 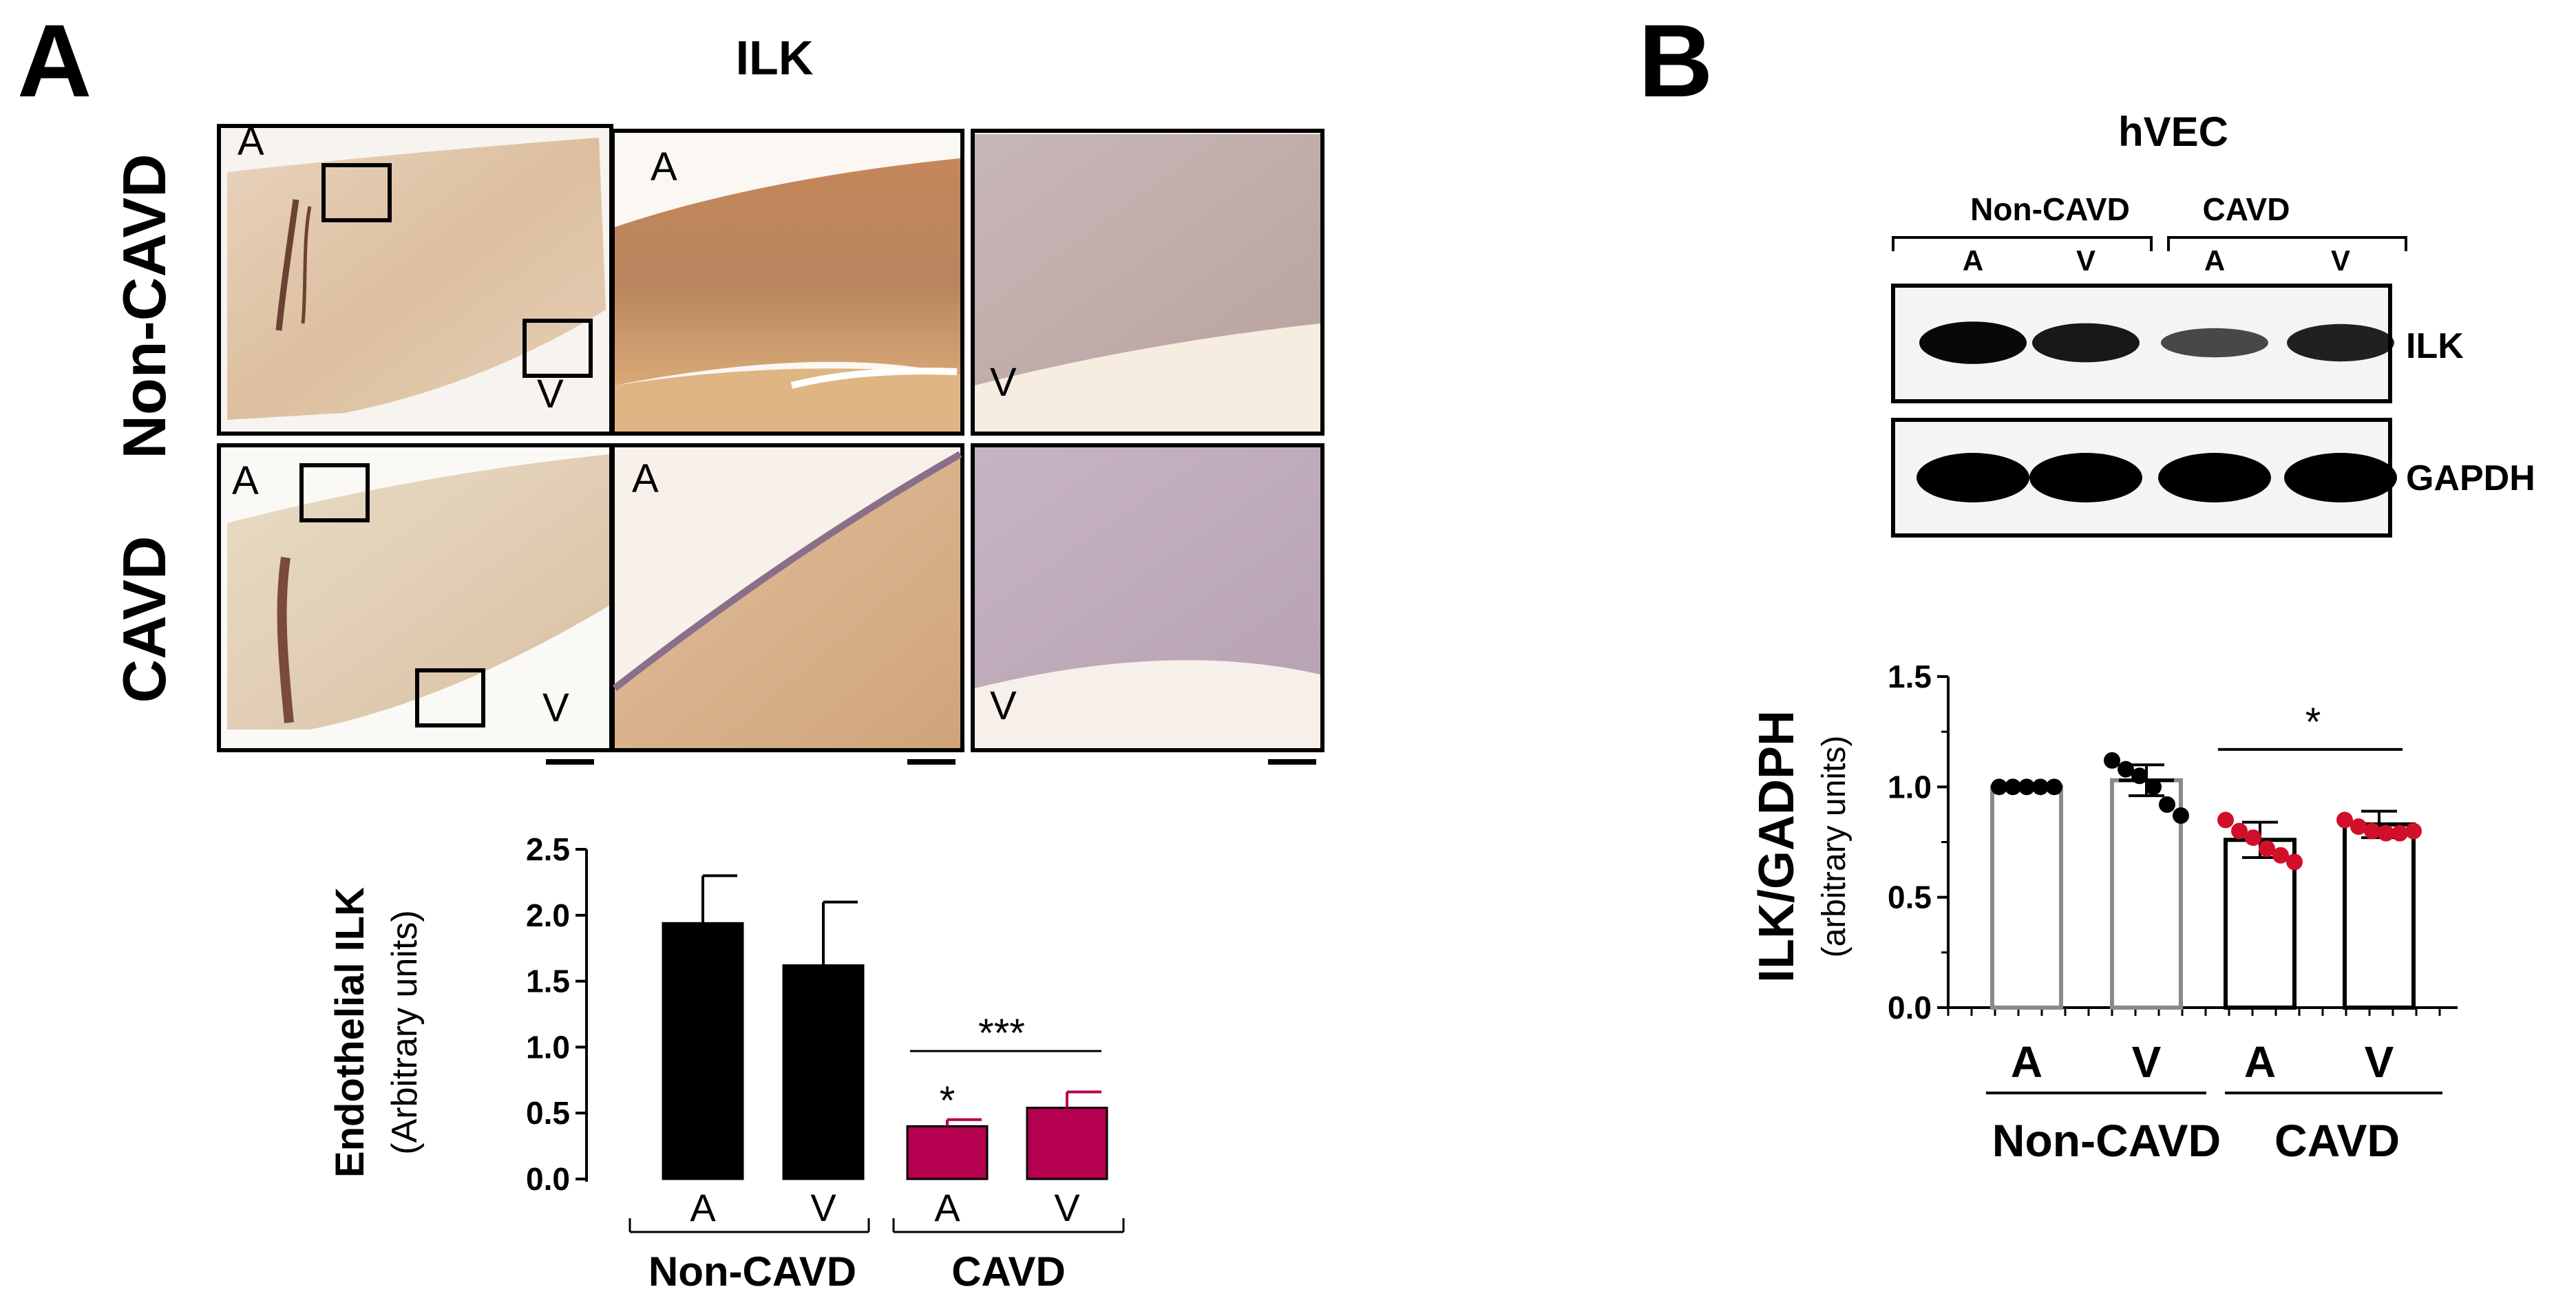 What do you see at coordinates (144, 619) in the screenshot?
I see `row-label-cavd: CAVD` at bounding box center [144, 619].